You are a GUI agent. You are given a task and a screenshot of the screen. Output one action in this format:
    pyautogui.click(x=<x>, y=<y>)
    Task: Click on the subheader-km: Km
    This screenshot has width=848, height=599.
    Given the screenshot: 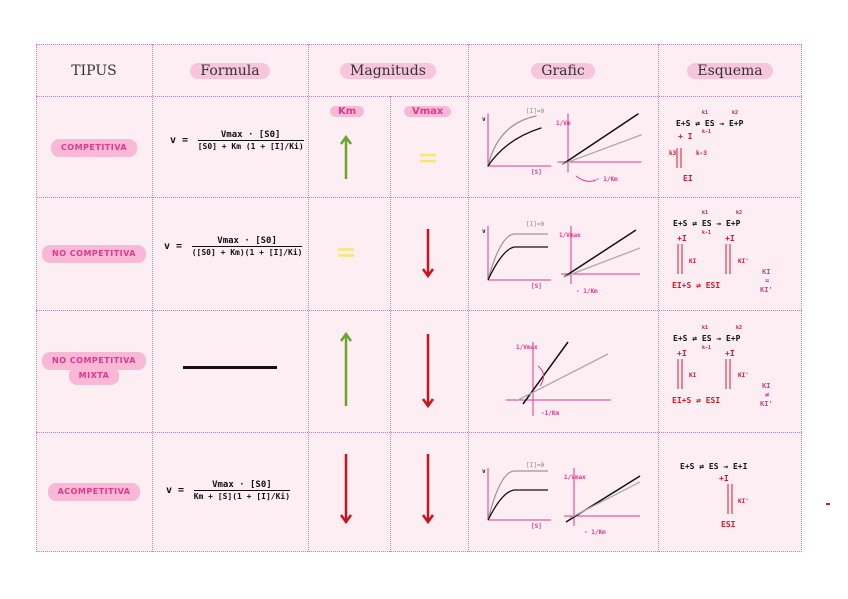 What is the action you would take?
    pyautogui.click(x=347, y=111)
    